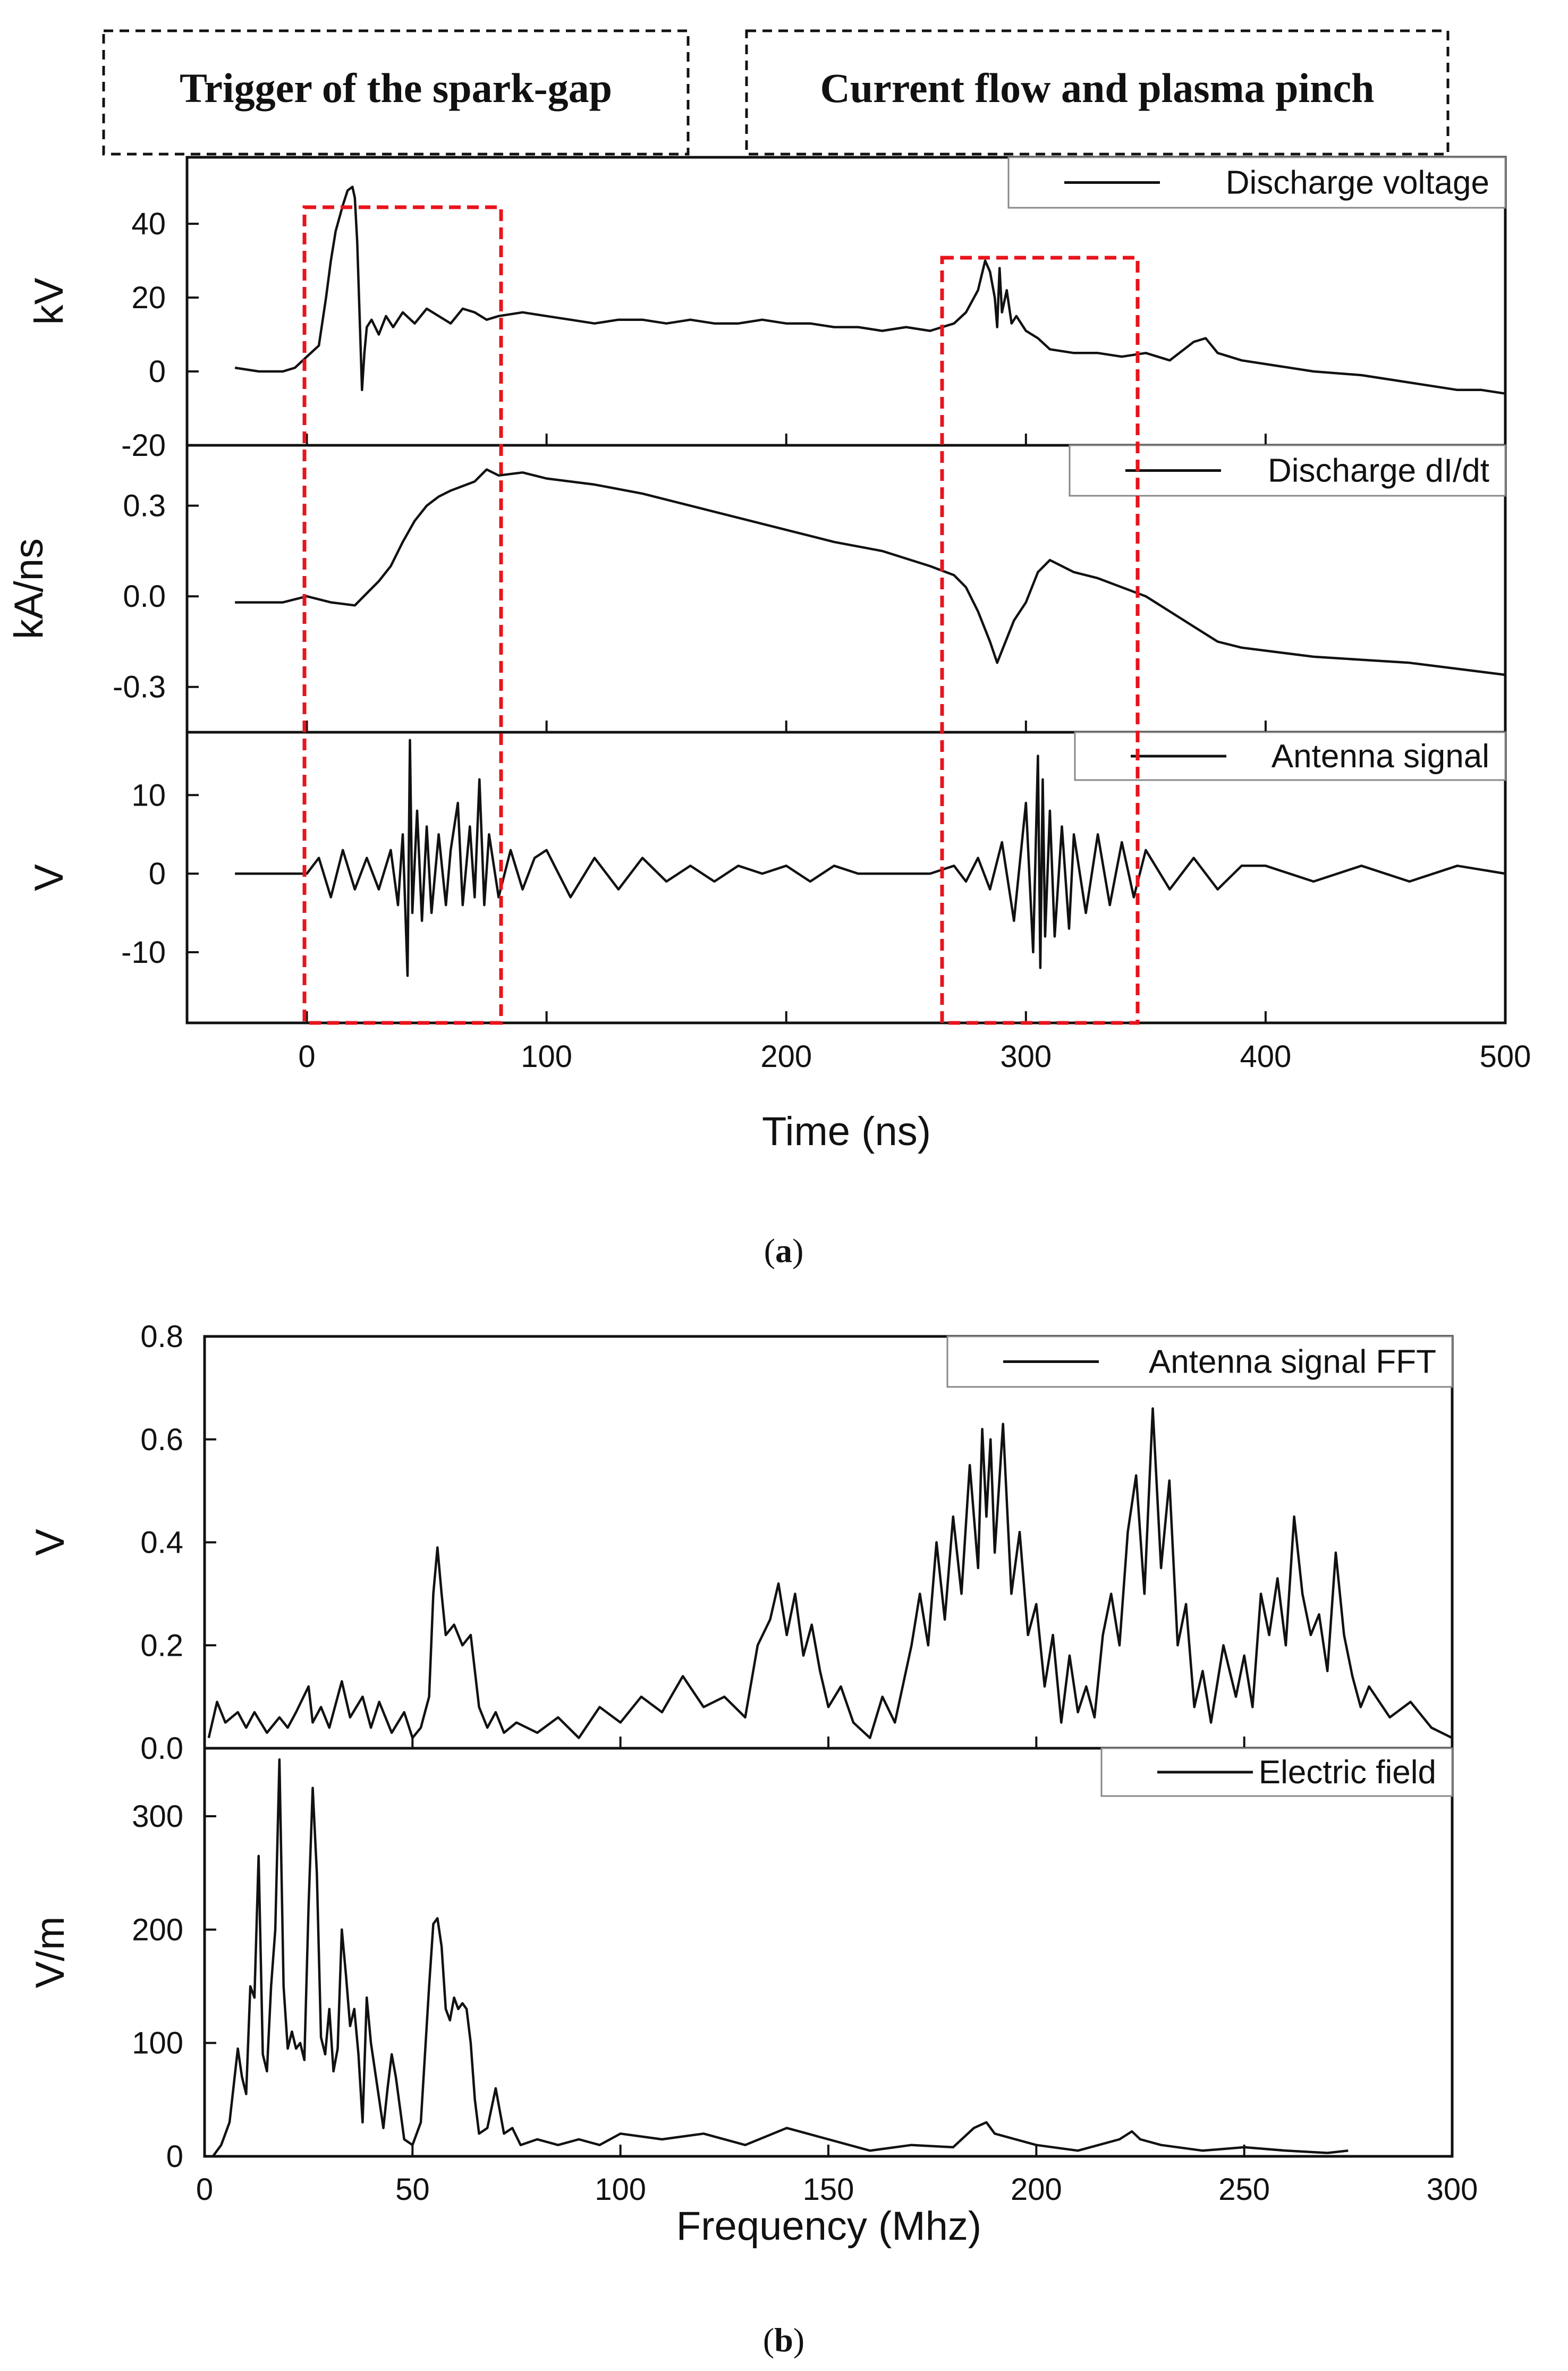  I want to click on header-label-trigger: Trigger of the spark-gap, so click(396, 88).